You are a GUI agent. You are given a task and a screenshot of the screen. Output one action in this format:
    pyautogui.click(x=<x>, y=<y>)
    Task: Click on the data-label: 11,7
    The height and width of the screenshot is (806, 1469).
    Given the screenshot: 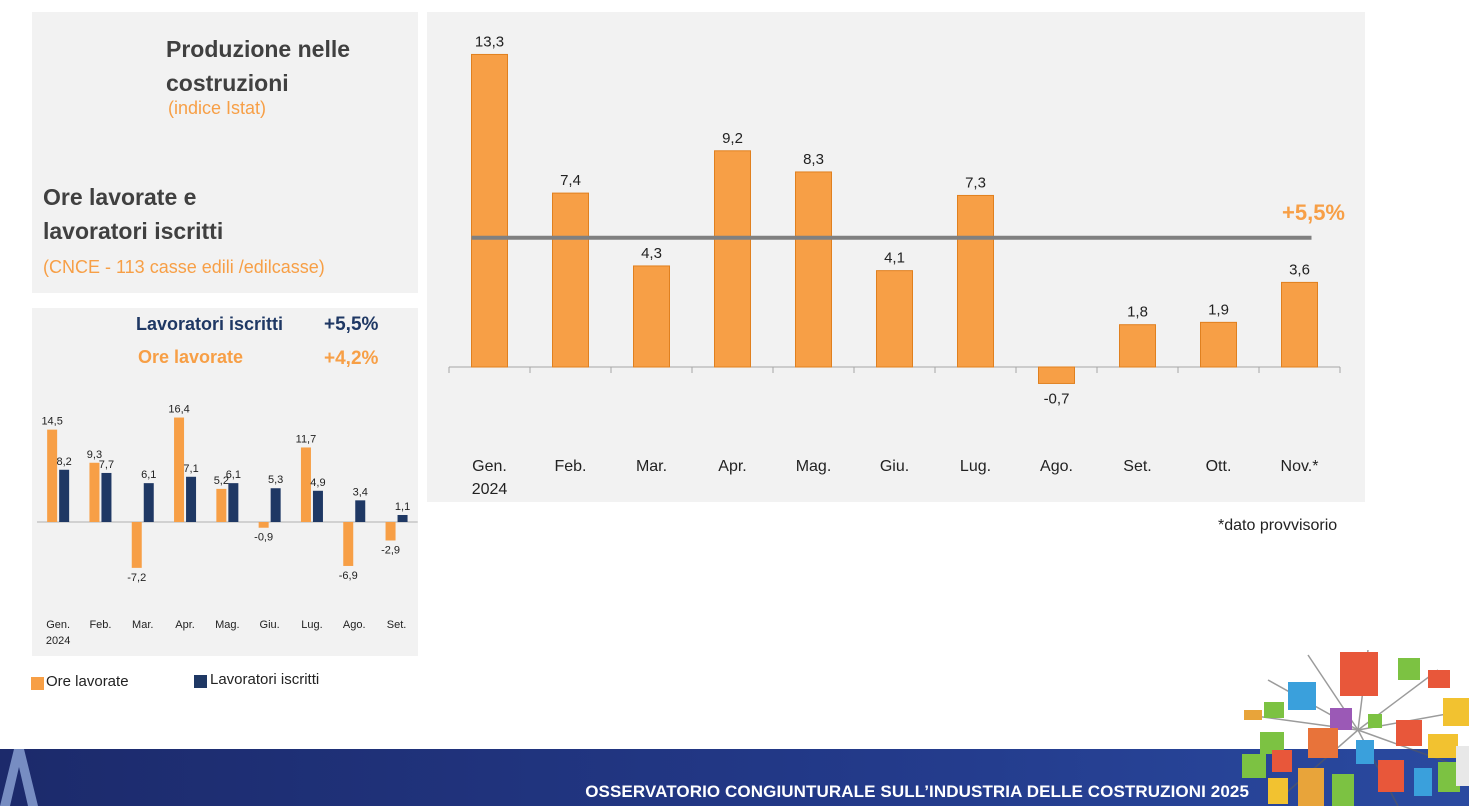 What is the action you would take?
    pyautogui.click(x=306, y=439)
    